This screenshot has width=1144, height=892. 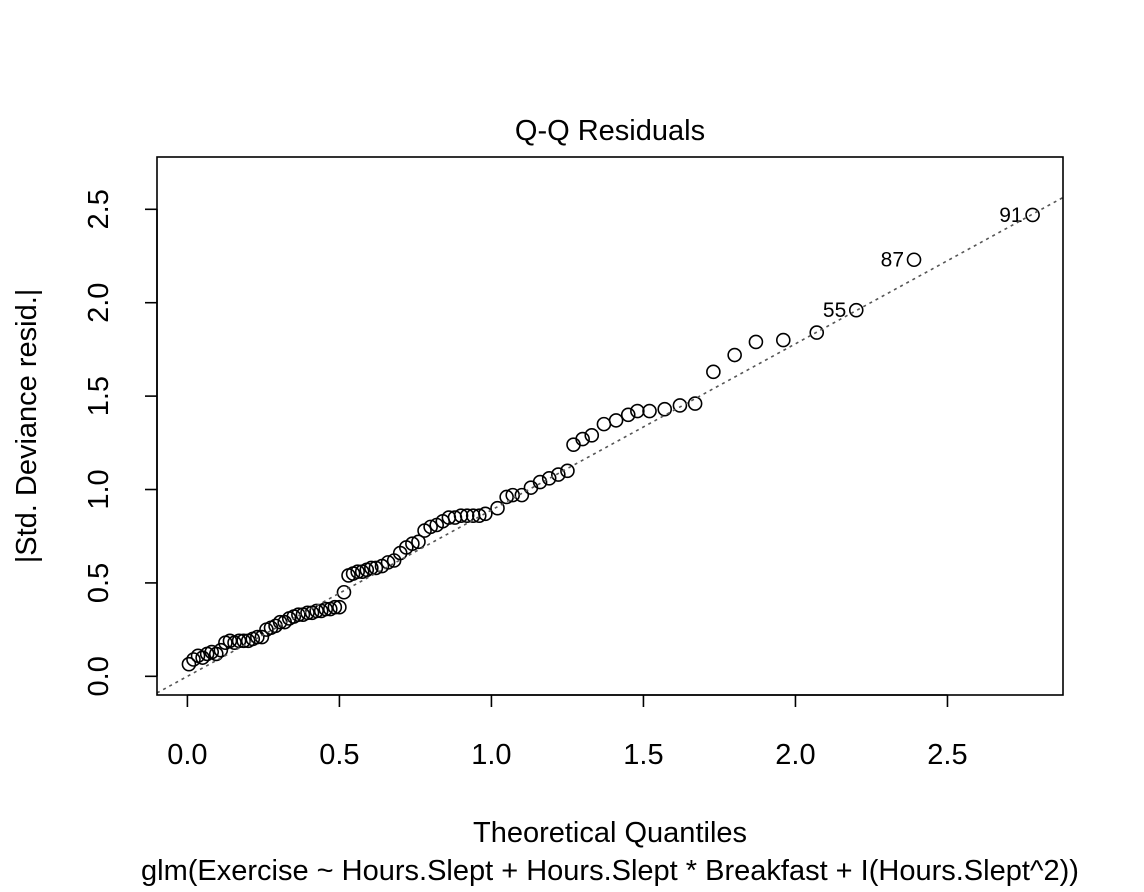 I want to click on chart-title: Q-Q Residuals, so click(x=610, y=131).